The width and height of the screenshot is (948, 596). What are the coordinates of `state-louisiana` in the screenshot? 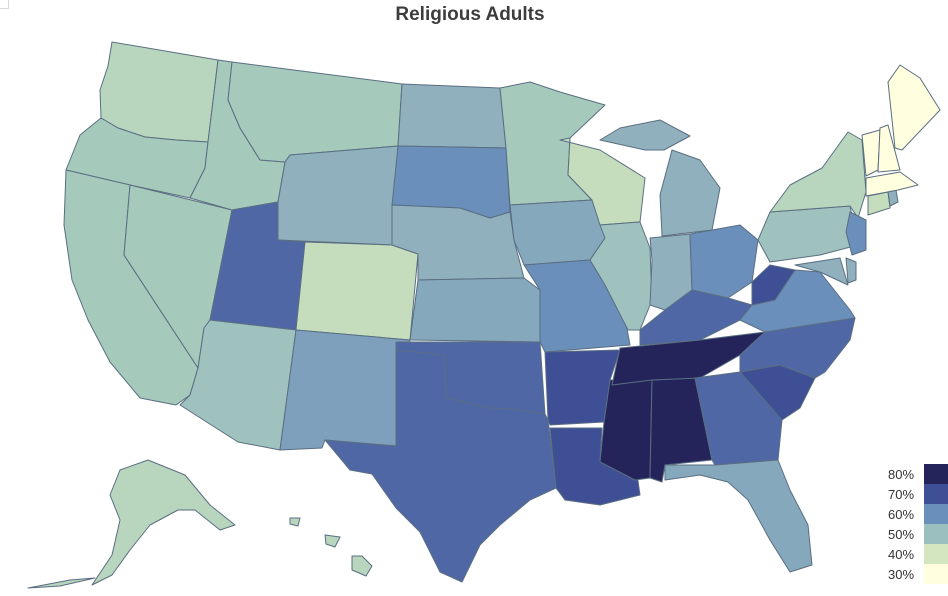 It's located at (595, 466).